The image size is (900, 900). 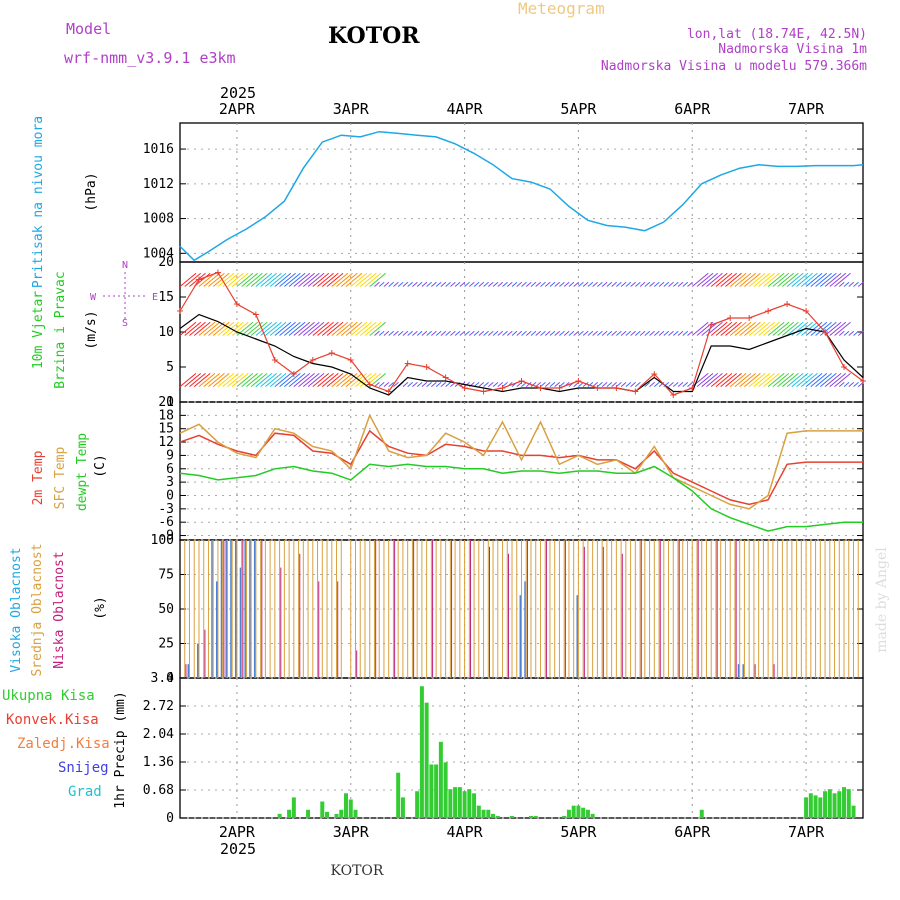 I want to click on y-tick-label: 0.68, so click(x=158, y=790).